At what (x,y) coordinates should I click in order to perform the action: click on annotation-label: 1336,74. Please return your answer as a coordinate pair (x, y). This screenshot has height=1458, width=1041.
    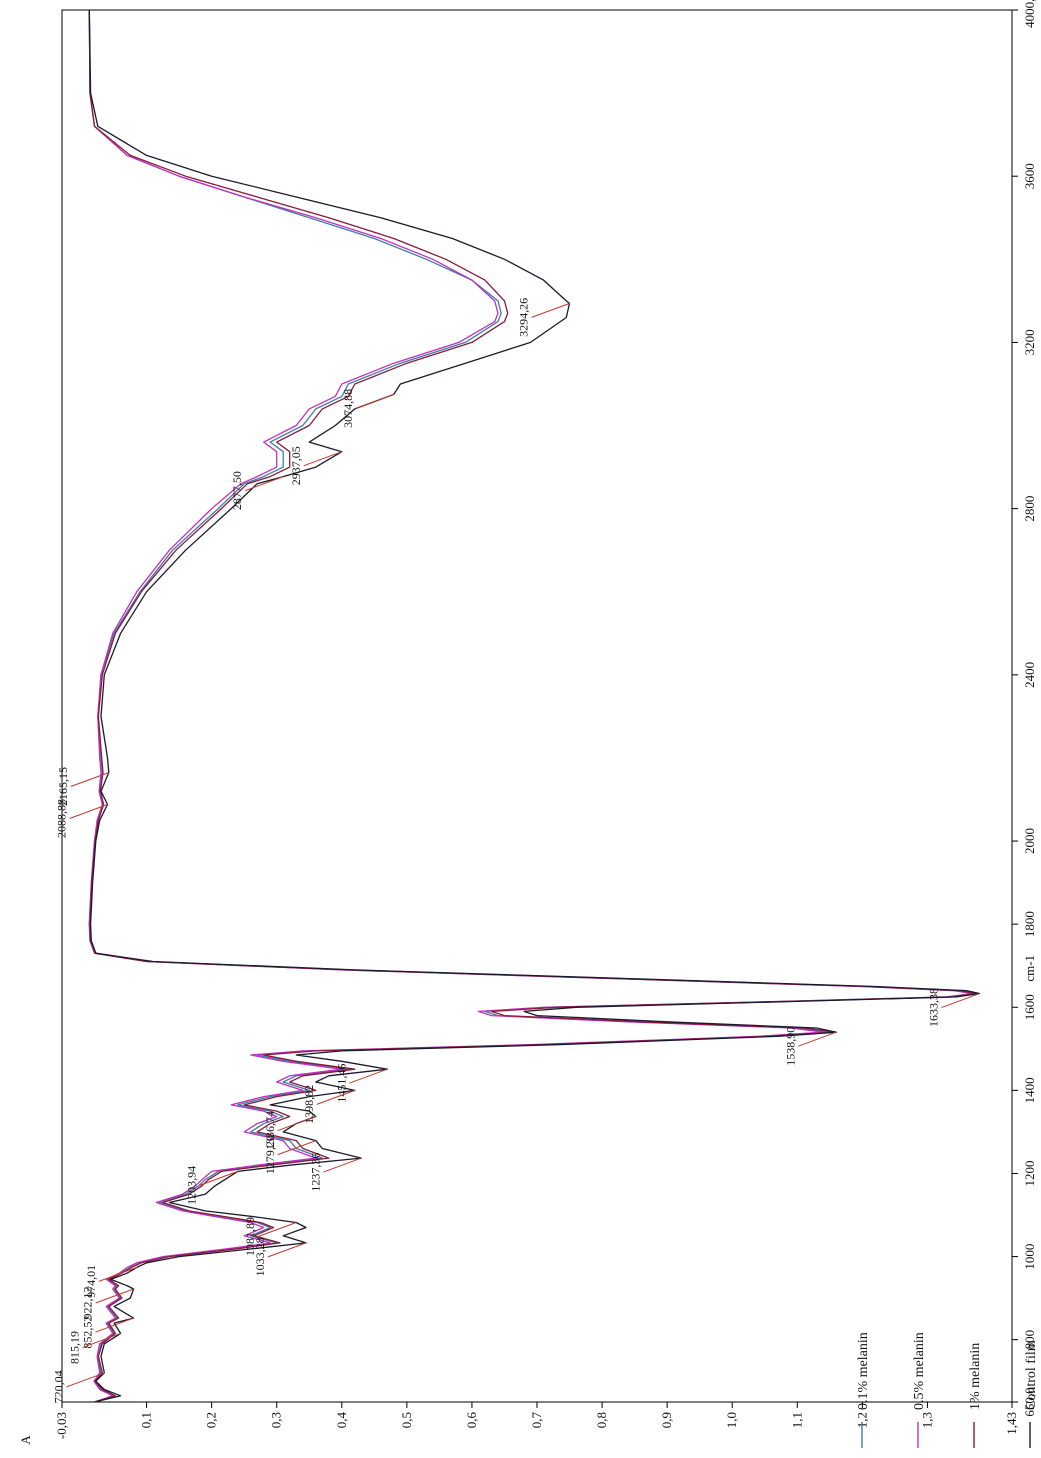
    Looking at the image, I should click on (270, 1130).